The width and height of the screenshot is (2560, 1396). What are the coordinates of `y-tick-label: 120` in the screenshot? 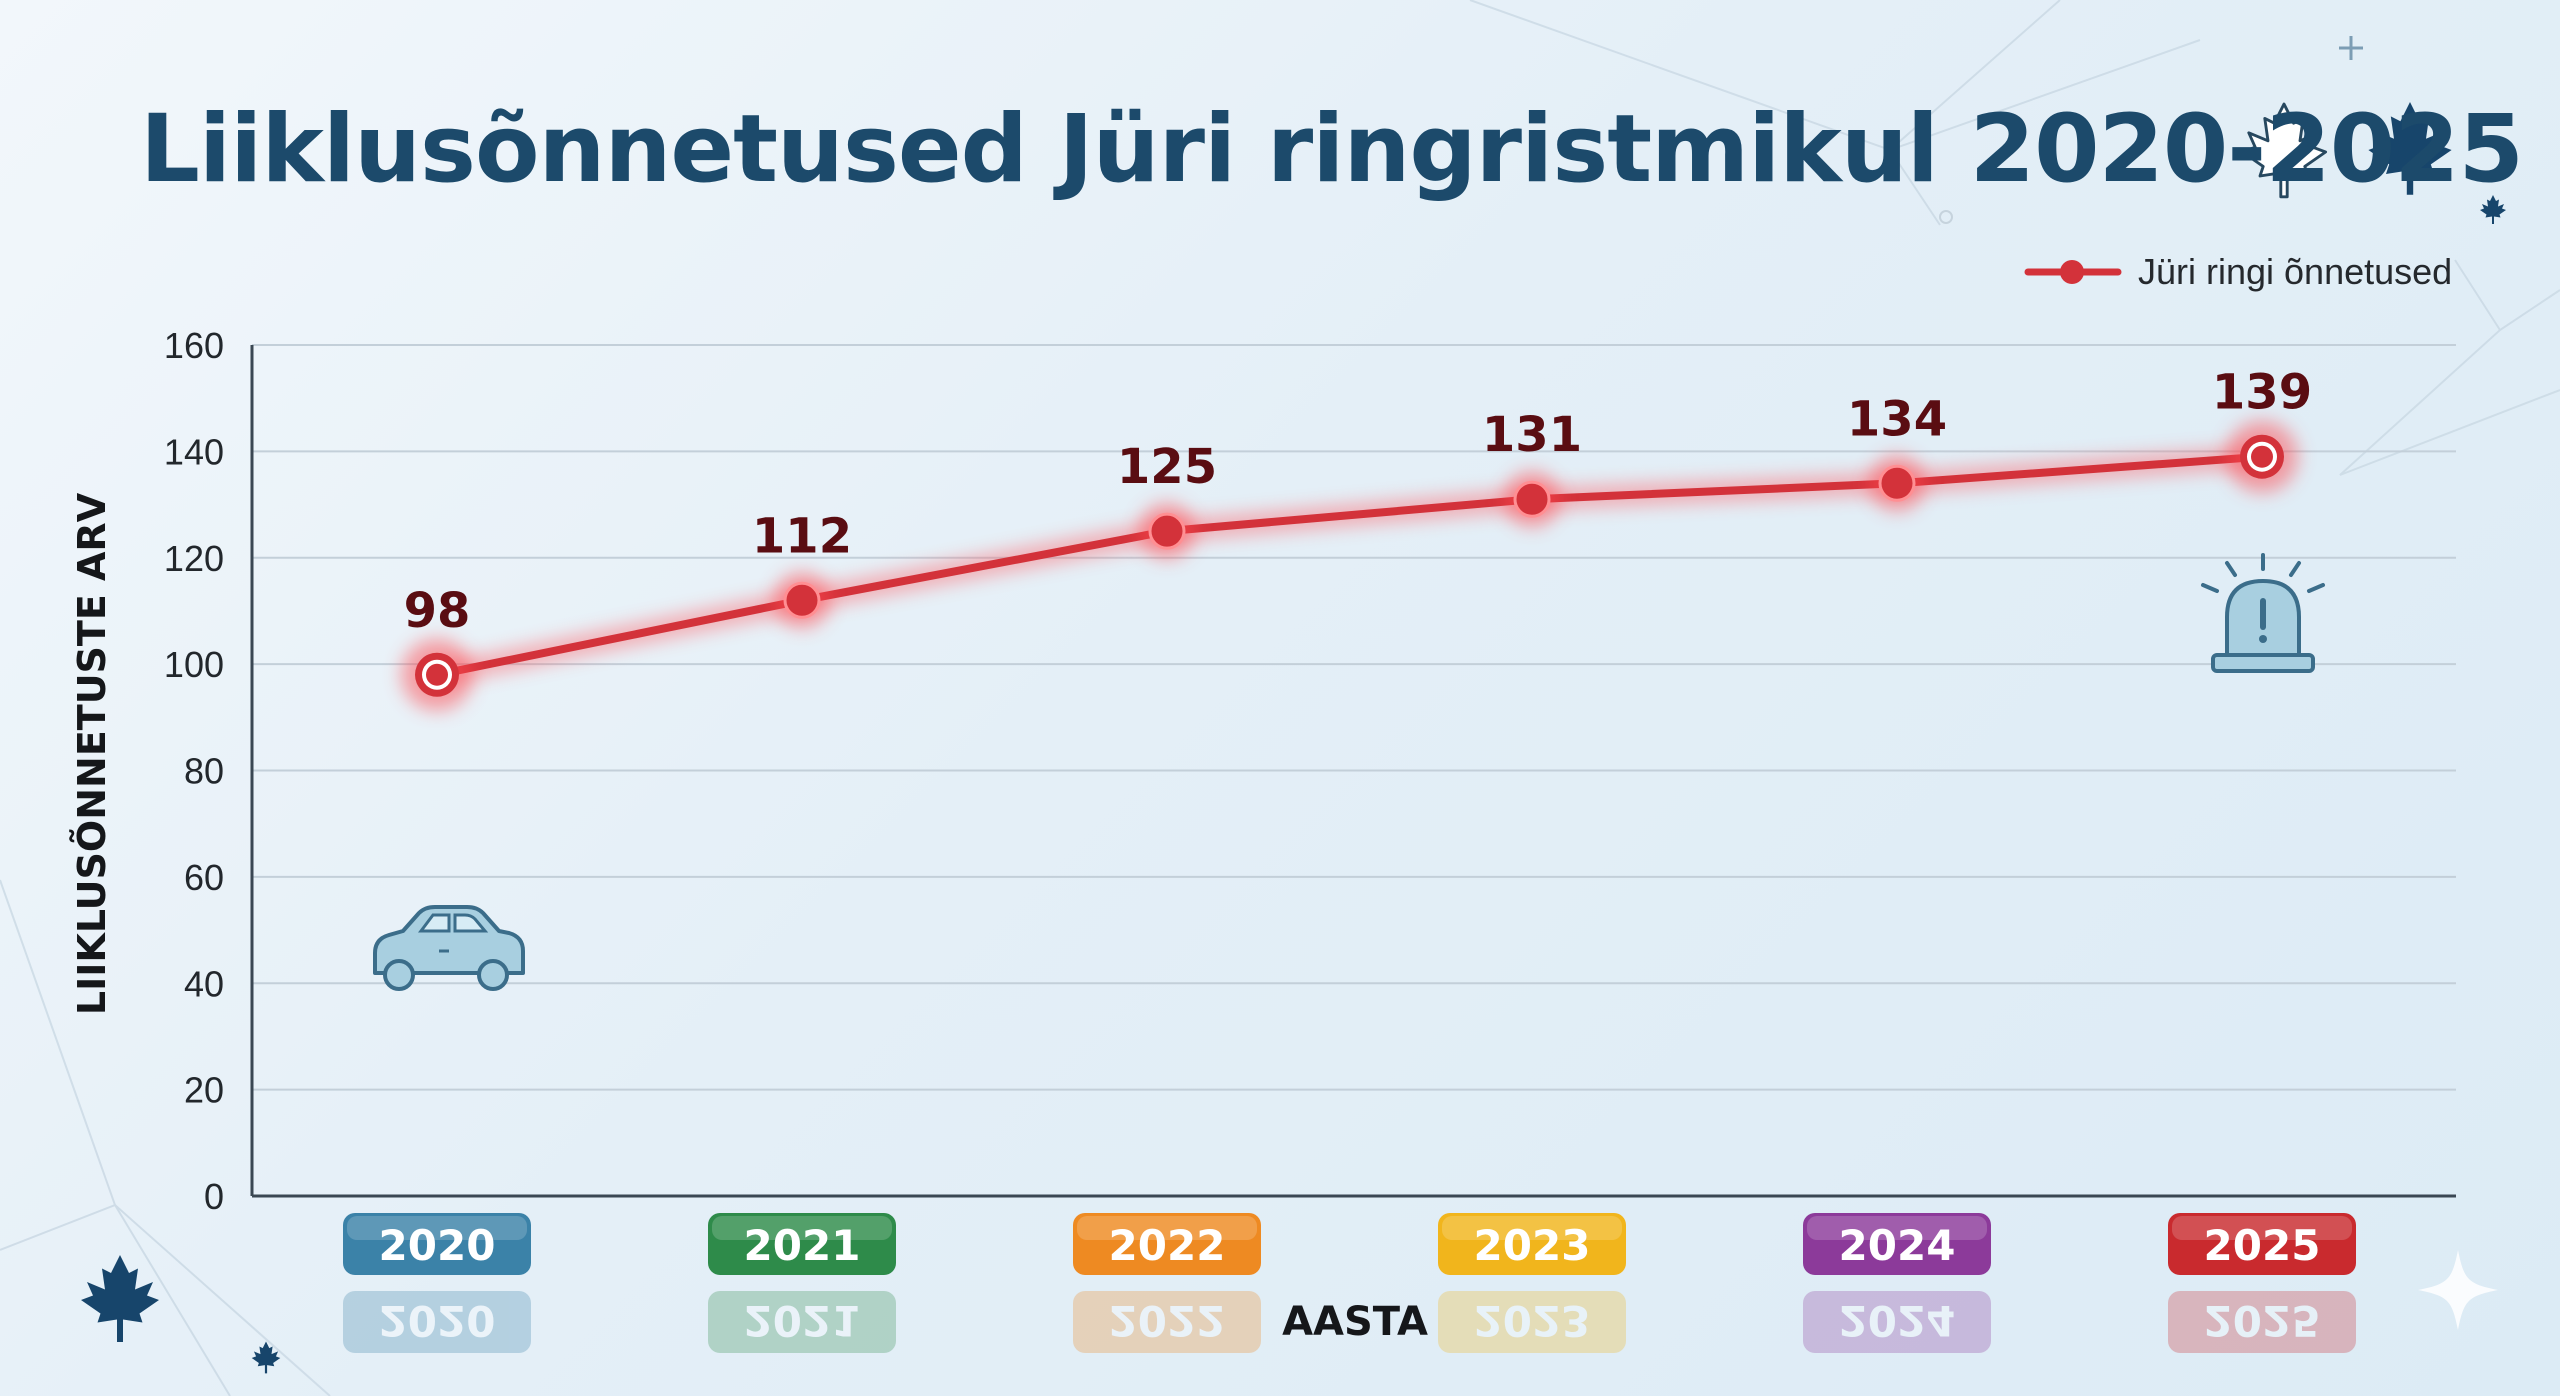 It's located at (194, 558).